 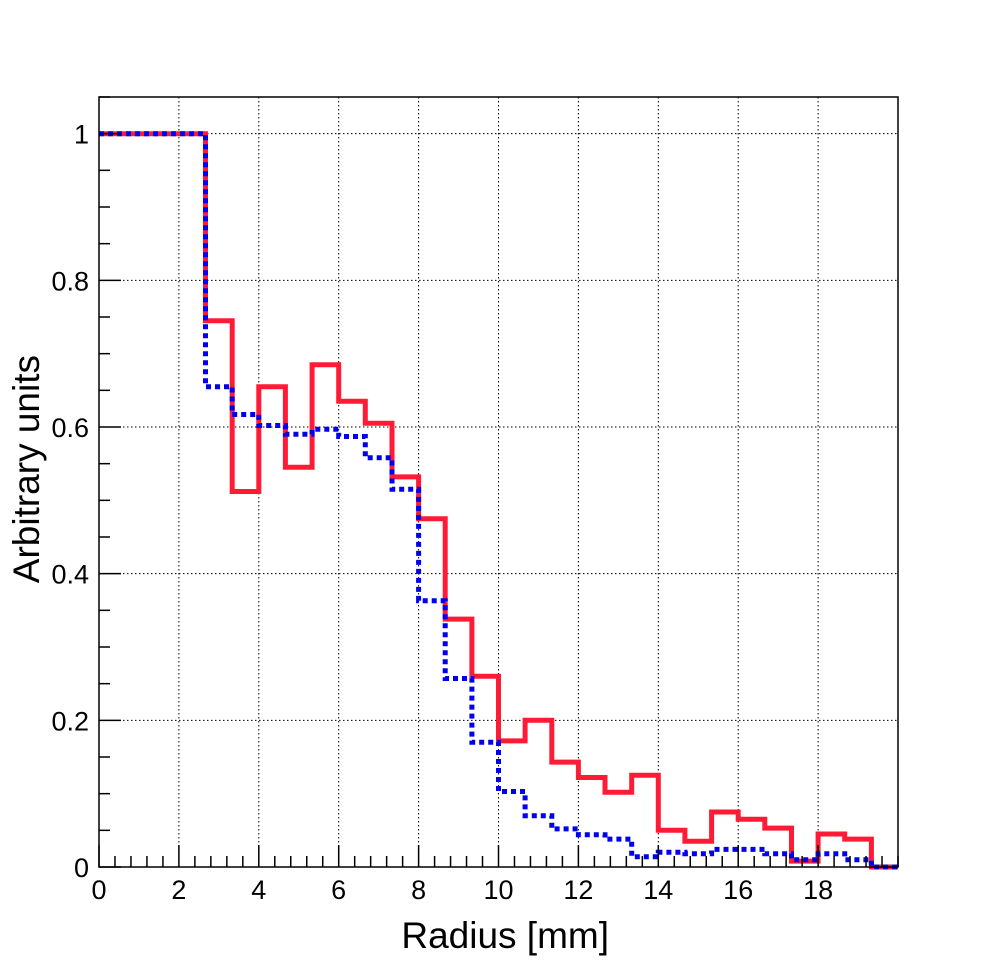 I want to click on x-tick-label: 18, so click(x=818, y=890).